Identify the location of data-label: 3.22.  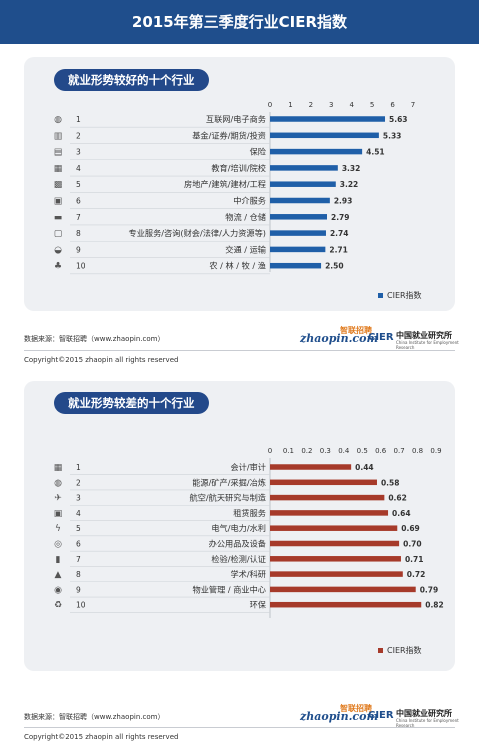
(349, 184).